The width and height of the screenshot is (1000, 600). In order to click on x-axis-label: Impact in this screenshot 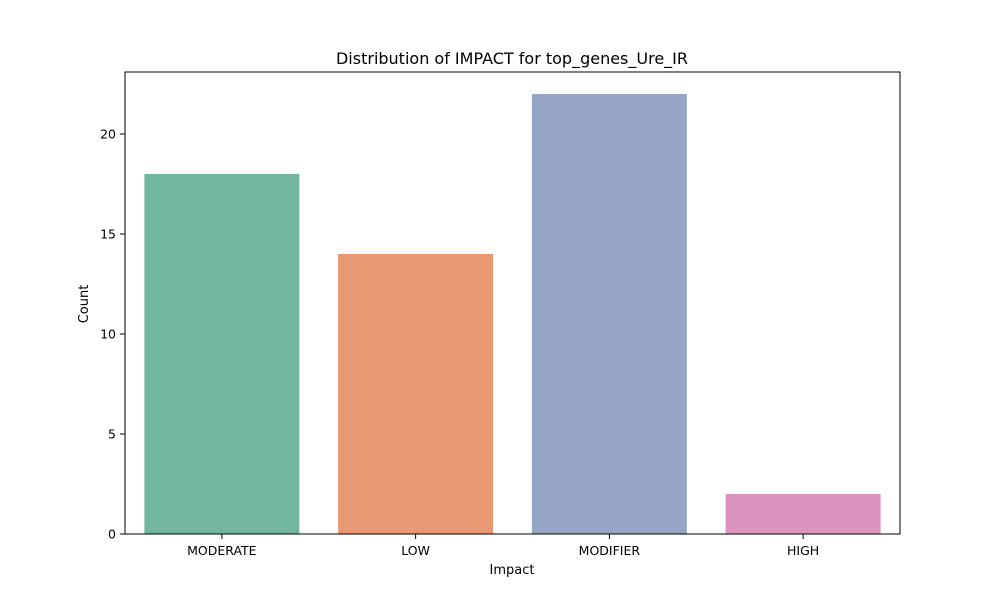, I will do `click(512, 570)`.